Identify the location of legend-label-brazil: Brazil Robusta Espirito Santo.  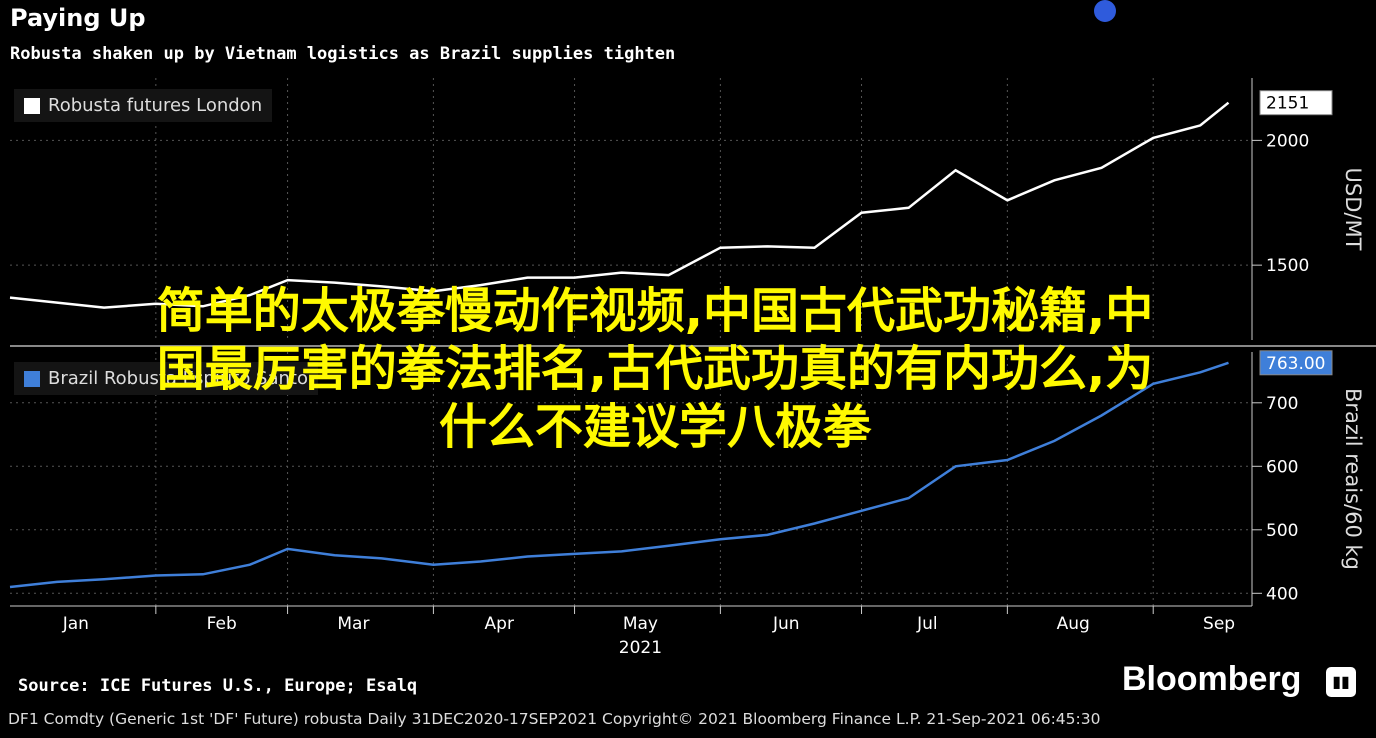
(178, 378).